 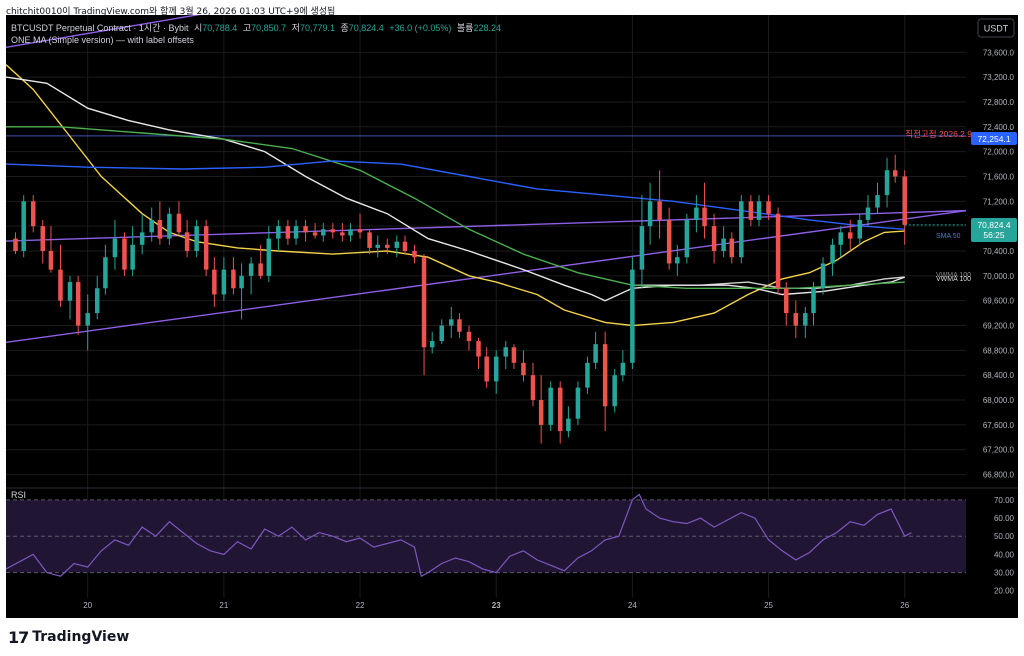 What do you see at coordinates (486, 536) in the screenshot?
I see `rsi-background` at bounding box center [486, 536].